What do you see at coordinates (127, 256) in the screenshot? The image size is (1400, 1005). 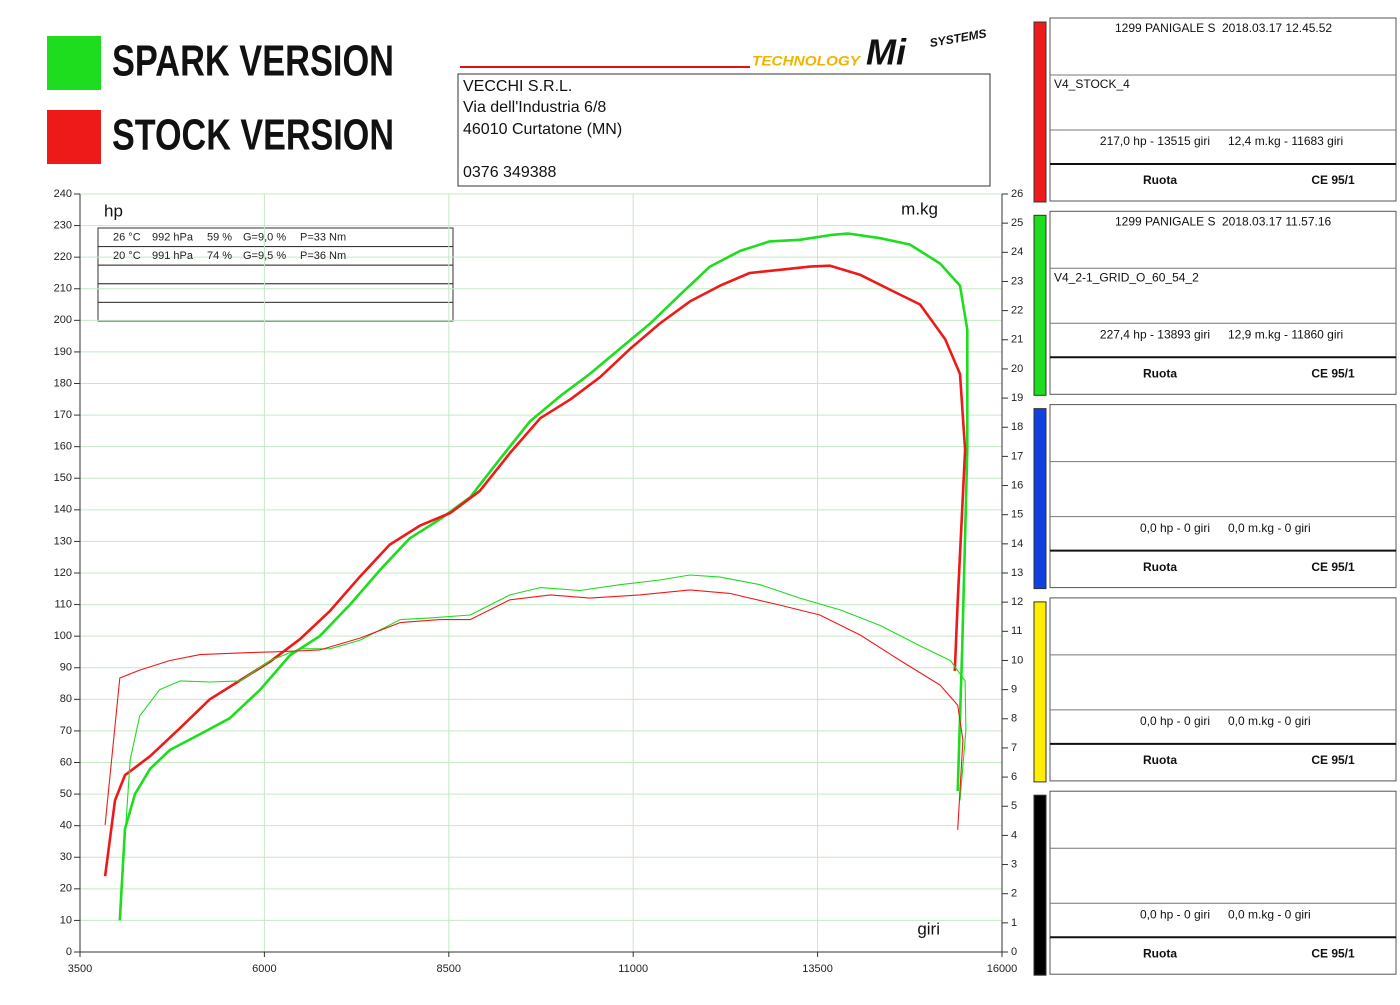 I see `condition-cell: 20 °C` at bounding box center [127, 256].